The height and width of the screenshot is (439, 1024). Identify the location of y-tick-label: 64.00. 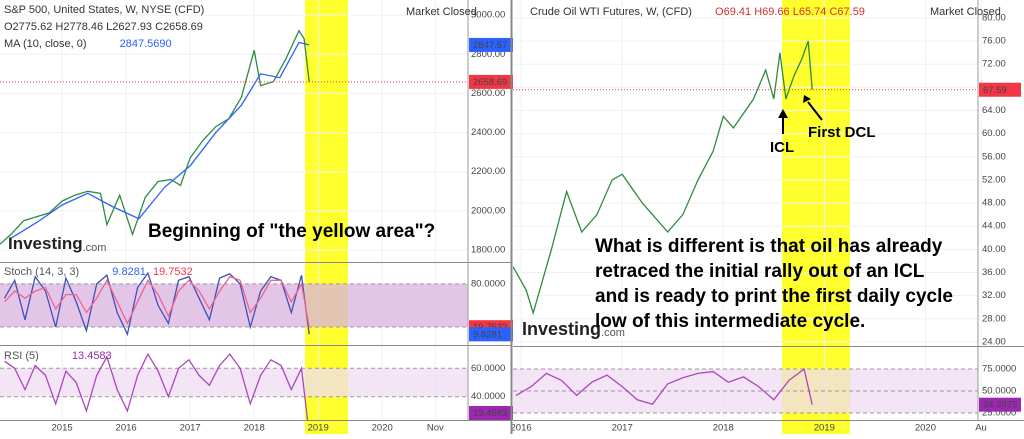
(994, 110).